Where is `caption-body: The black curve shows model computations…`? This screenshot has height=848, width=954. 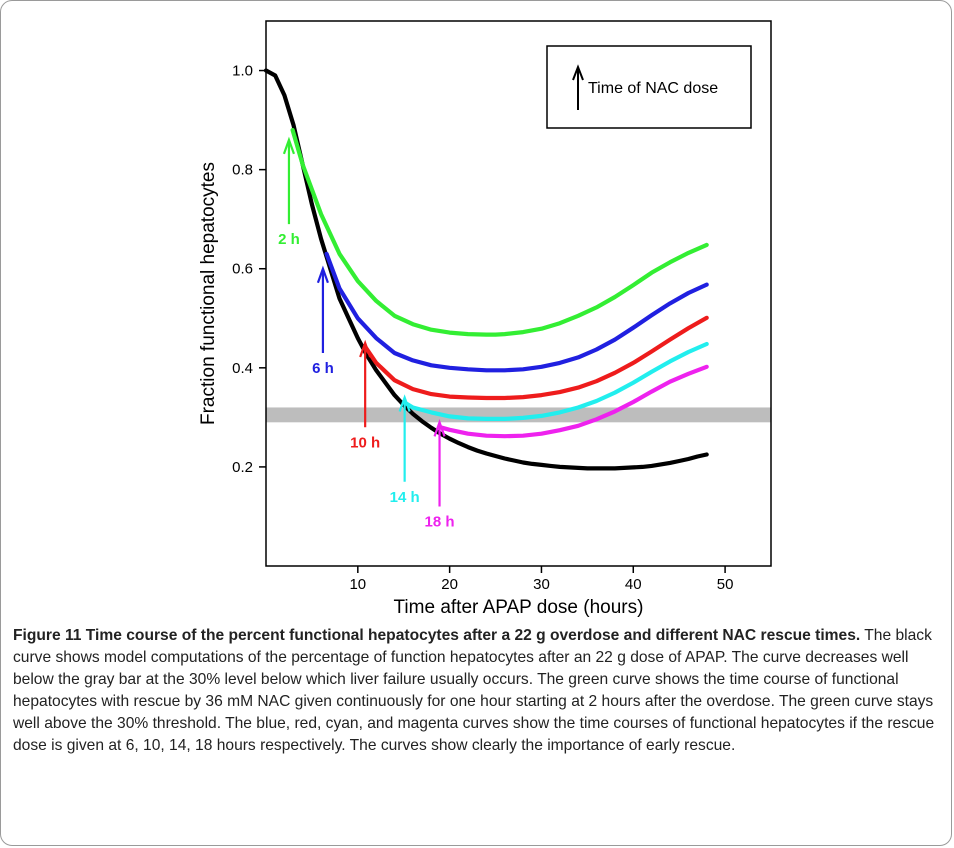
caption-body: The black curve shows model computations… is located at coordinates (474, 690).